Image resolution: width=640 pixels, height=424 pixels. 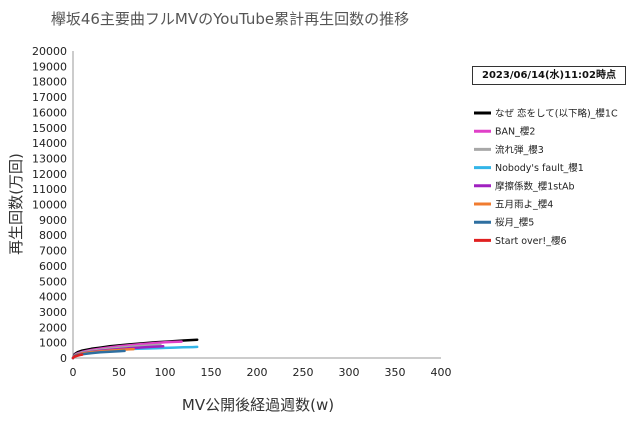 What do you see at coordinates (73, 372) in the screenshot?
I see `x-tick-label: 0` at bounding box center [73, 372].